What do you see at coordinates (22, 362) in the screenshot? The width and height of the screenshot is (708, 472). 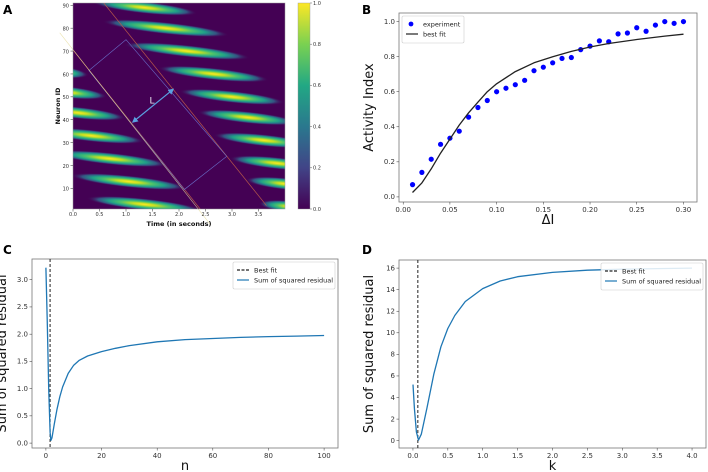 I see `y-tick-label: 1.5` at bounding box center [22, 362].